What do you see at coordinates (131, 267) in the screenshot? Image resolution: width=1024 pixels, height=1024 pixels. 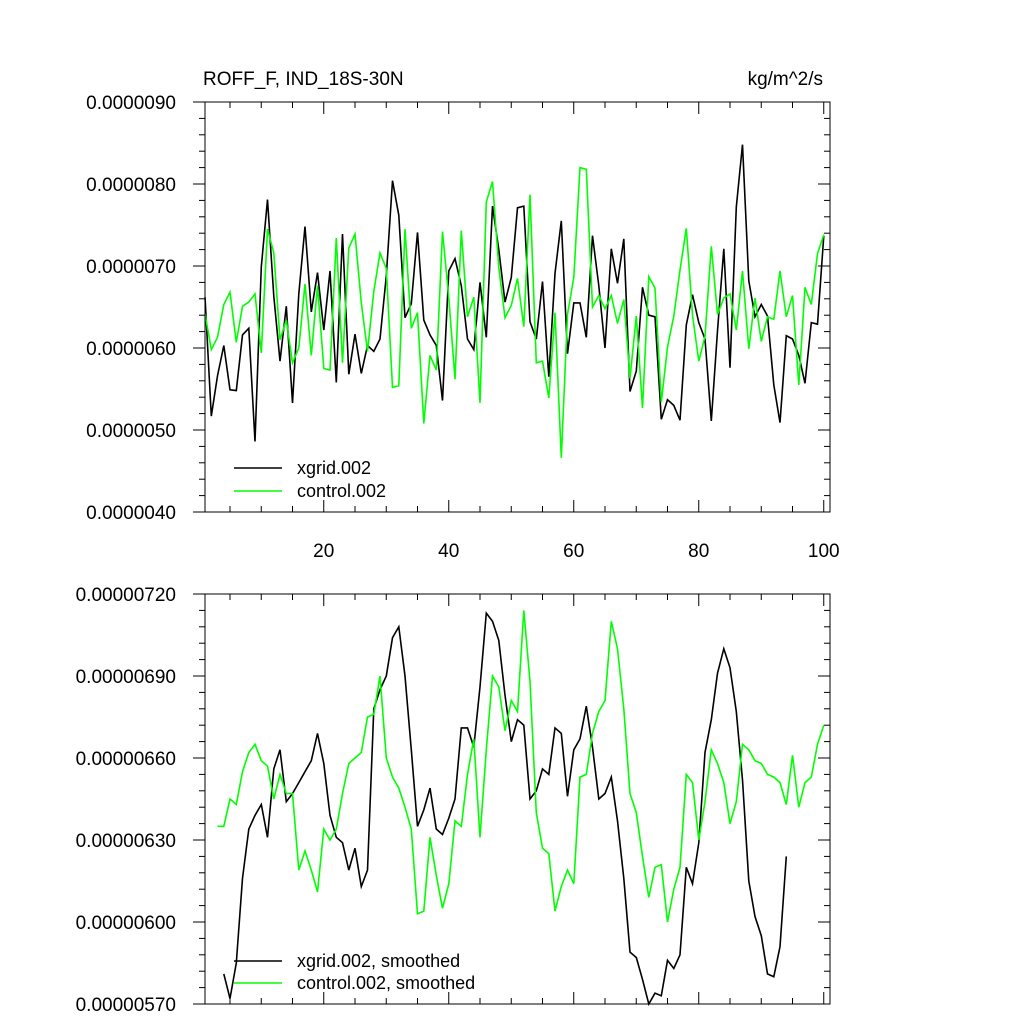 I see `y-tick-label: 0.0000070` at bounding box center [131, 267].